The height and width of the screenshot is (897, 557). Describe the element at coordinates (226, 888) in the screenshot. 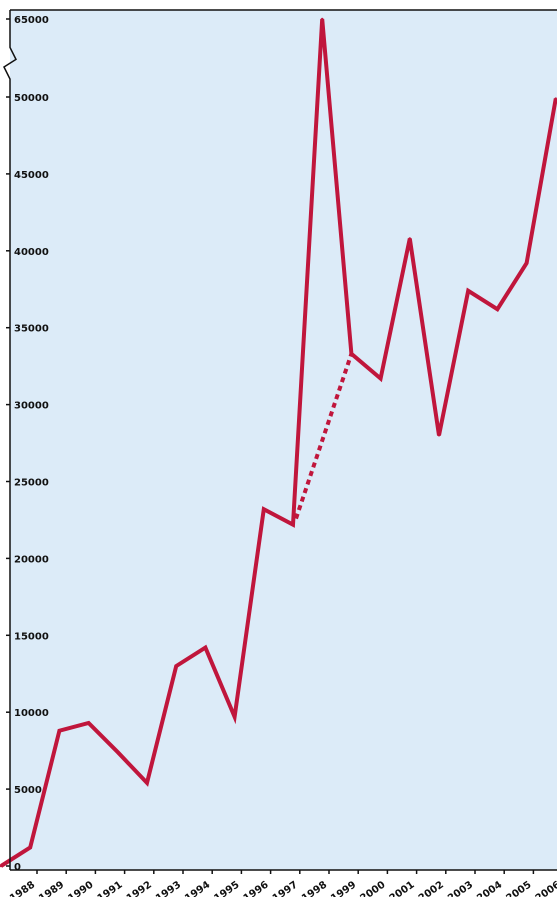

I see `x-tick-label: 1995` at that location.